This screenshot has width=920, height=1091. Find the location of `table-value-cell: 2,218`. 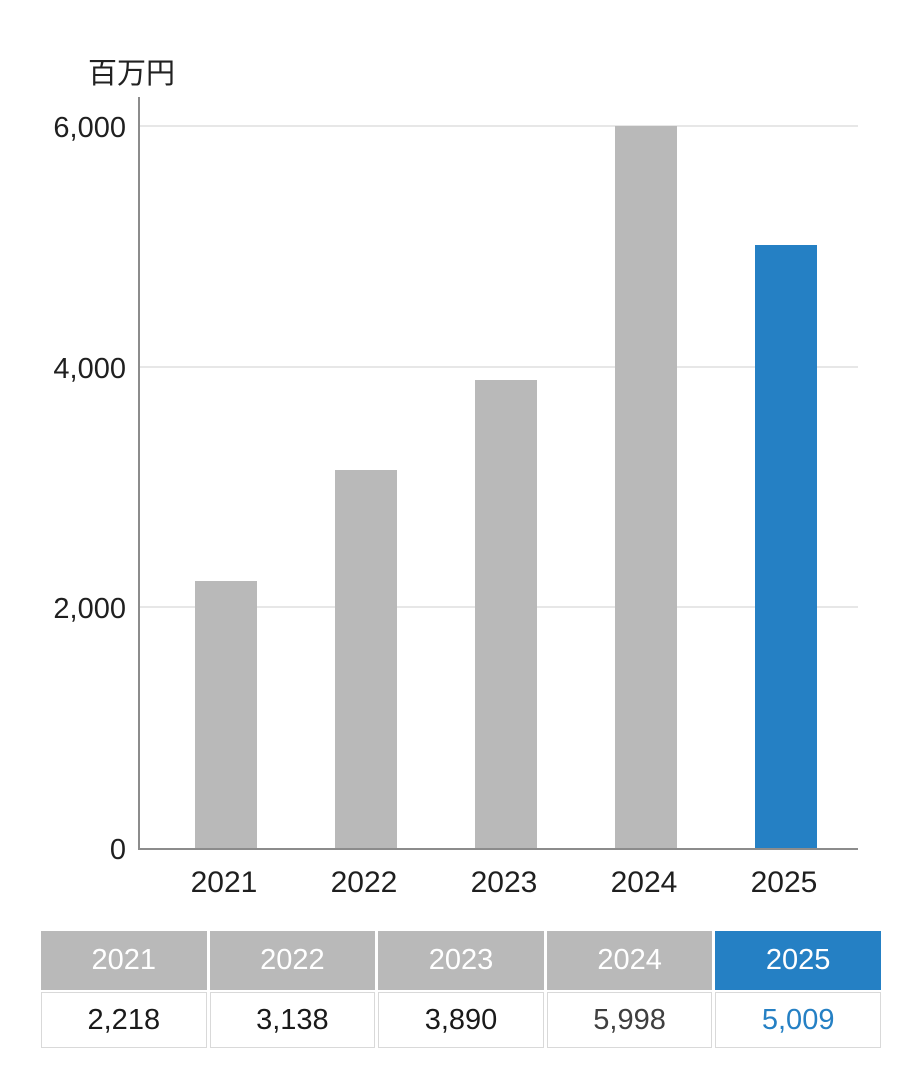

table-value-cell: 2,218 is located at coordinates (124, 1020).